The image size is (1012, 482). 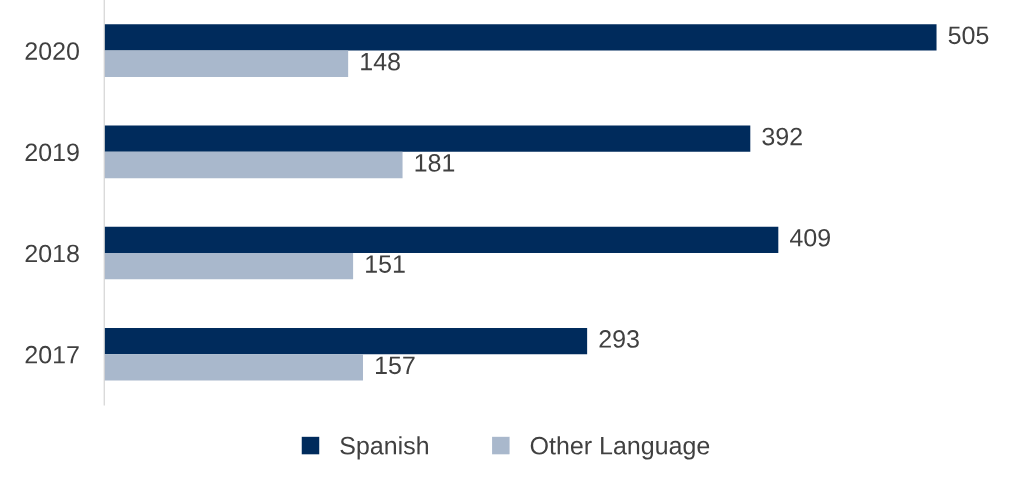 What do you see at coordinates (380, 61) in the screenshot?
I see `data-label: 148` at bounding box center [380, 61].